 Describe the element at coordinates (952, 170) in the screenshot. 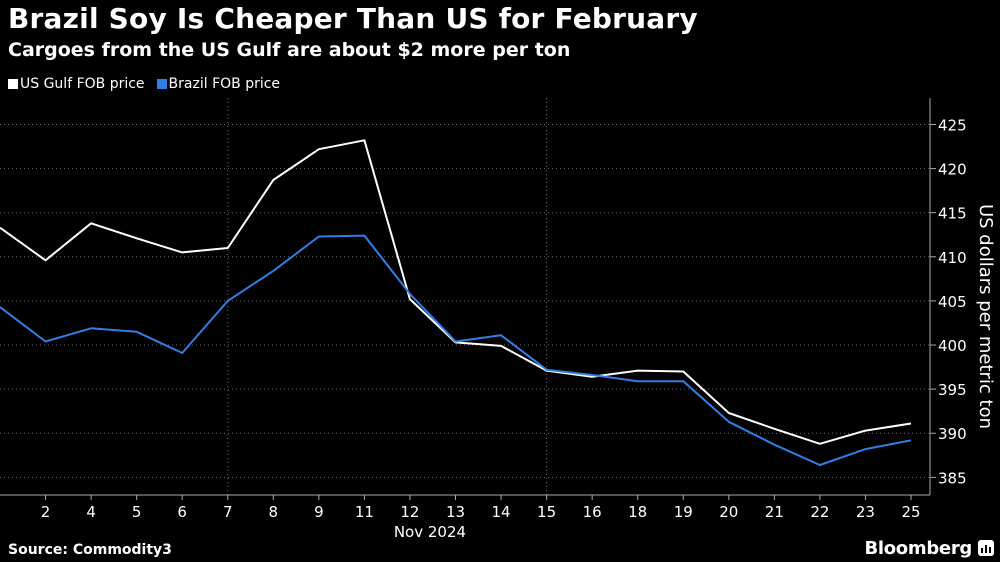

I see `y-tick-label: 420` at that location.